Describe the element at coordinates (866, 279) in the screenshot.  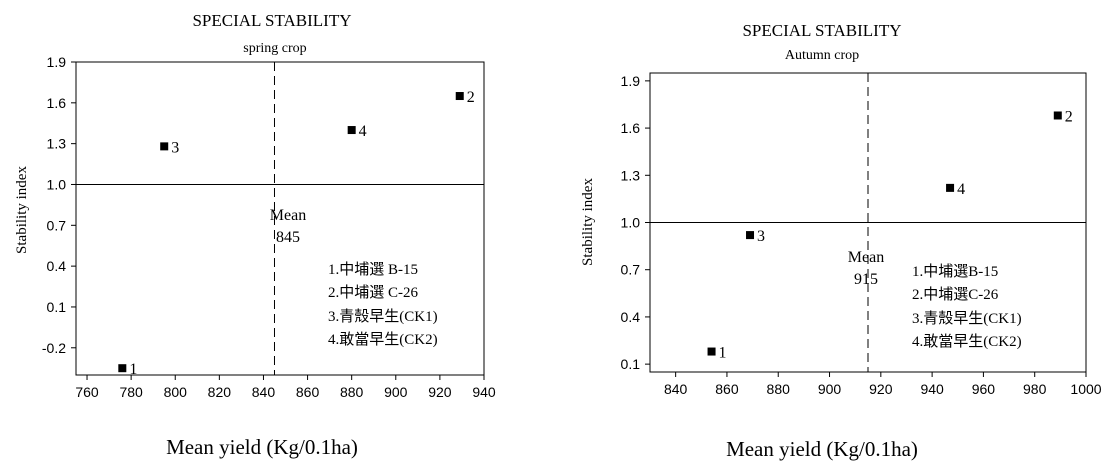
I see `mean-value: 915` at that location.